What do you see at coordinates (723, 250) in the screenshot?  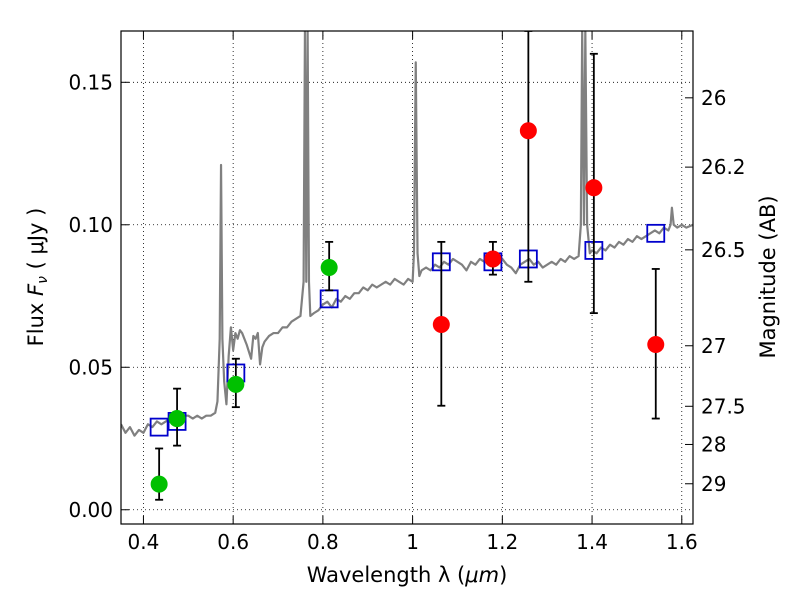 I see `y2-tick-label: 26.5` at bounding box center [723, 250].